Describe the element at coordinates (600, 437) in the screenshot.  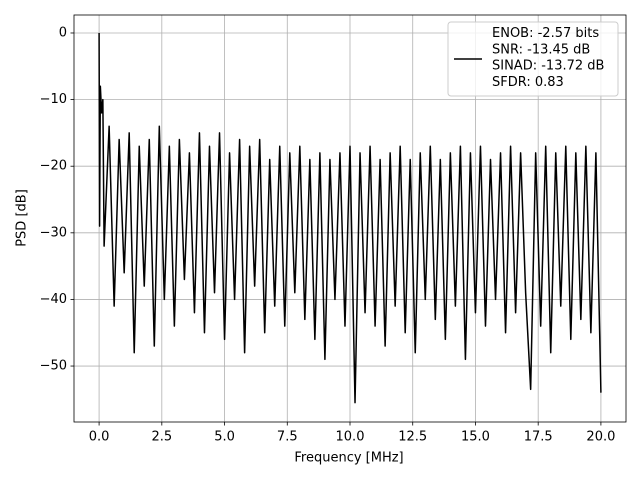
I see `x-tick-label: 20.0` at that location.